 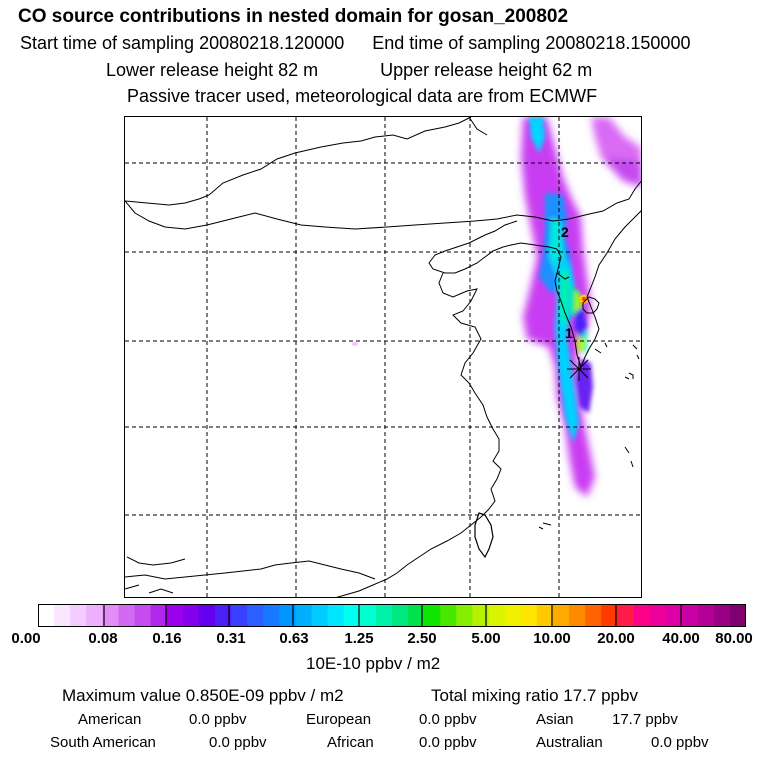 What do you see at coordinates (448, 719) in the screenshot?
I see `european-value: 0.0 ppbv` at bounding box center [448, 719].